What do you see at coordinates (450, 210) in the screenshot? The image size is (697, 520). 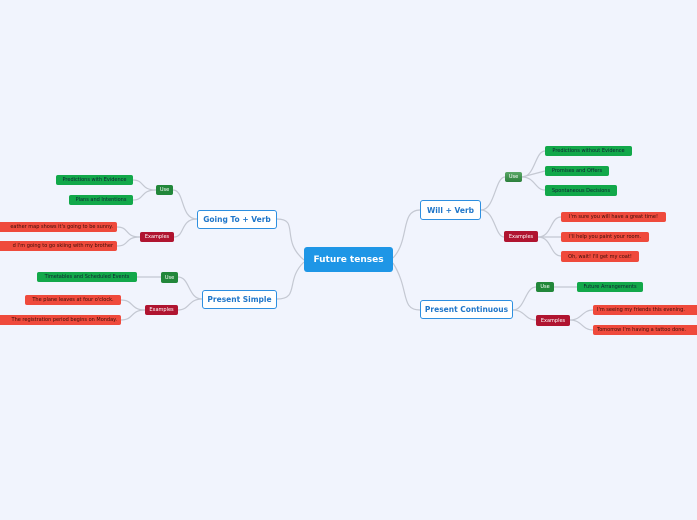 I see `topic-will: Will + Verb` at bounding box center [450, 210].